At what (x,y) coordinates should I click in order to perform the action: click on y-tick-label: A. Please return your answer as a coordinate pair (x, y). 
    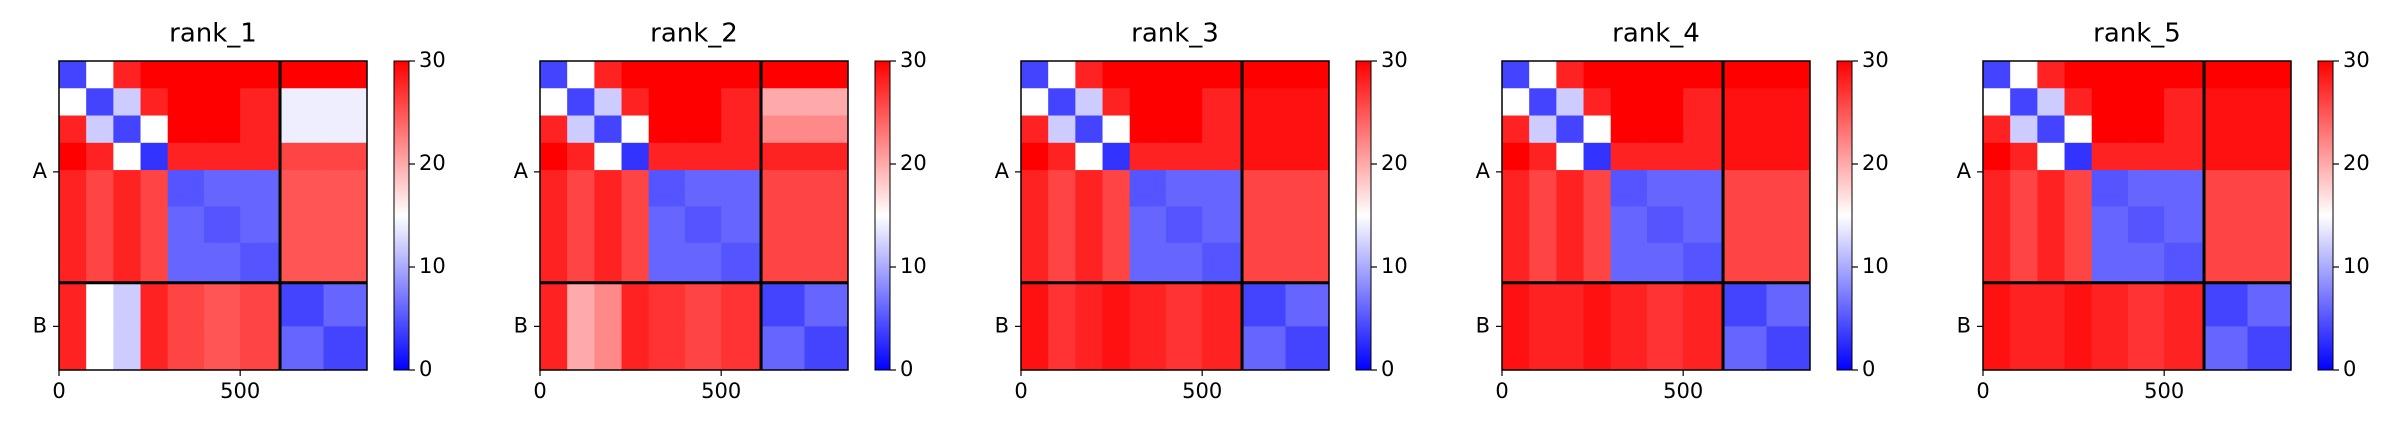
    Looking at the image, I should click on (40, 171).